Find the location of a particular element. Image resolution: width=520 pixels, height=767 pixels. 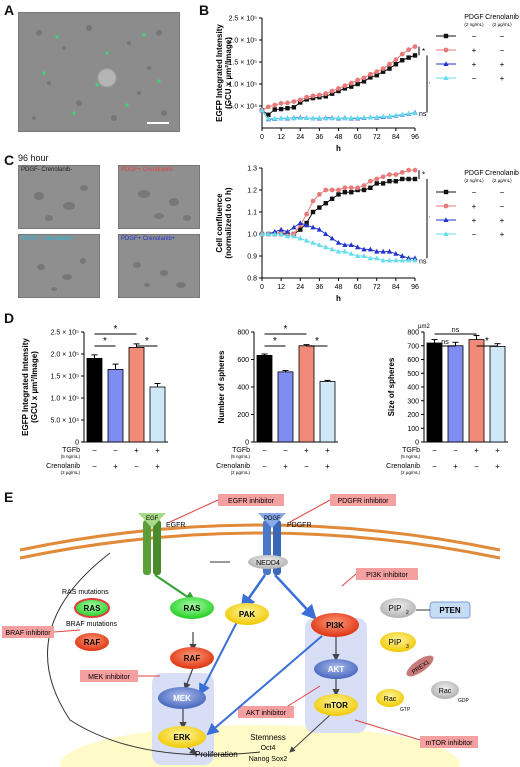

y-tick-label: 600 is located at coordinates (413, 360).